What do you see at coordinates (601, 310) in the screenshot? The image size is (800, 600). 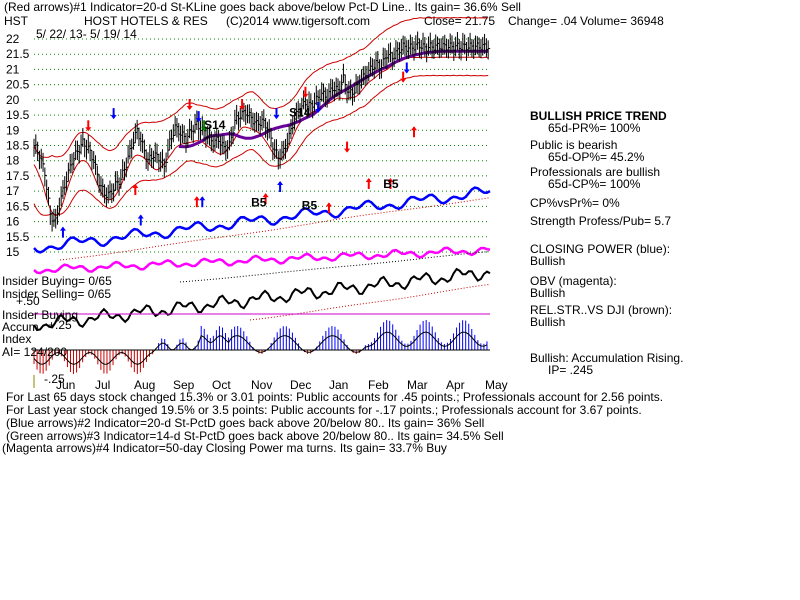 I see `relstr-heading: REL.STR..VS DJI (brown):` at bounding box center [601, 310].